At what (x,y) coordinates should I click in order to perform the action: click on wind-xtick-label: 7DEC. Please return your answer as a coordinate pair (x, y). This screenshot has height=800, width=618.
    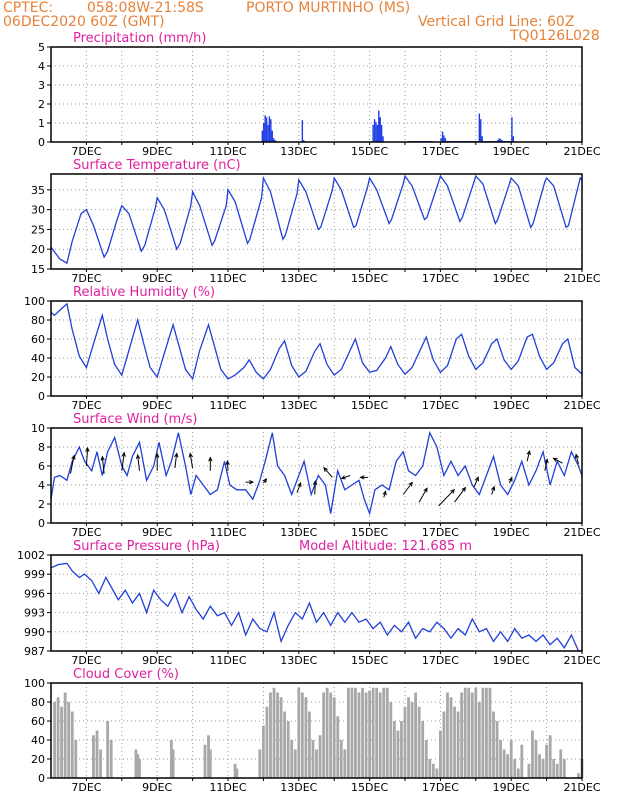
    Looking at the image, I should click on (86, 532).